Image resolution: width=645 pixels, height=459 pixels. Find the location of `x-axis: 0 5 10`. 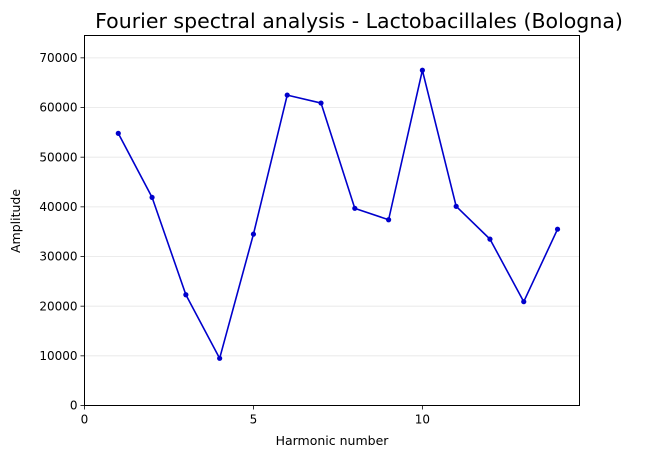

x-axis: 0 5 10 is located at coordinates (255, 416).